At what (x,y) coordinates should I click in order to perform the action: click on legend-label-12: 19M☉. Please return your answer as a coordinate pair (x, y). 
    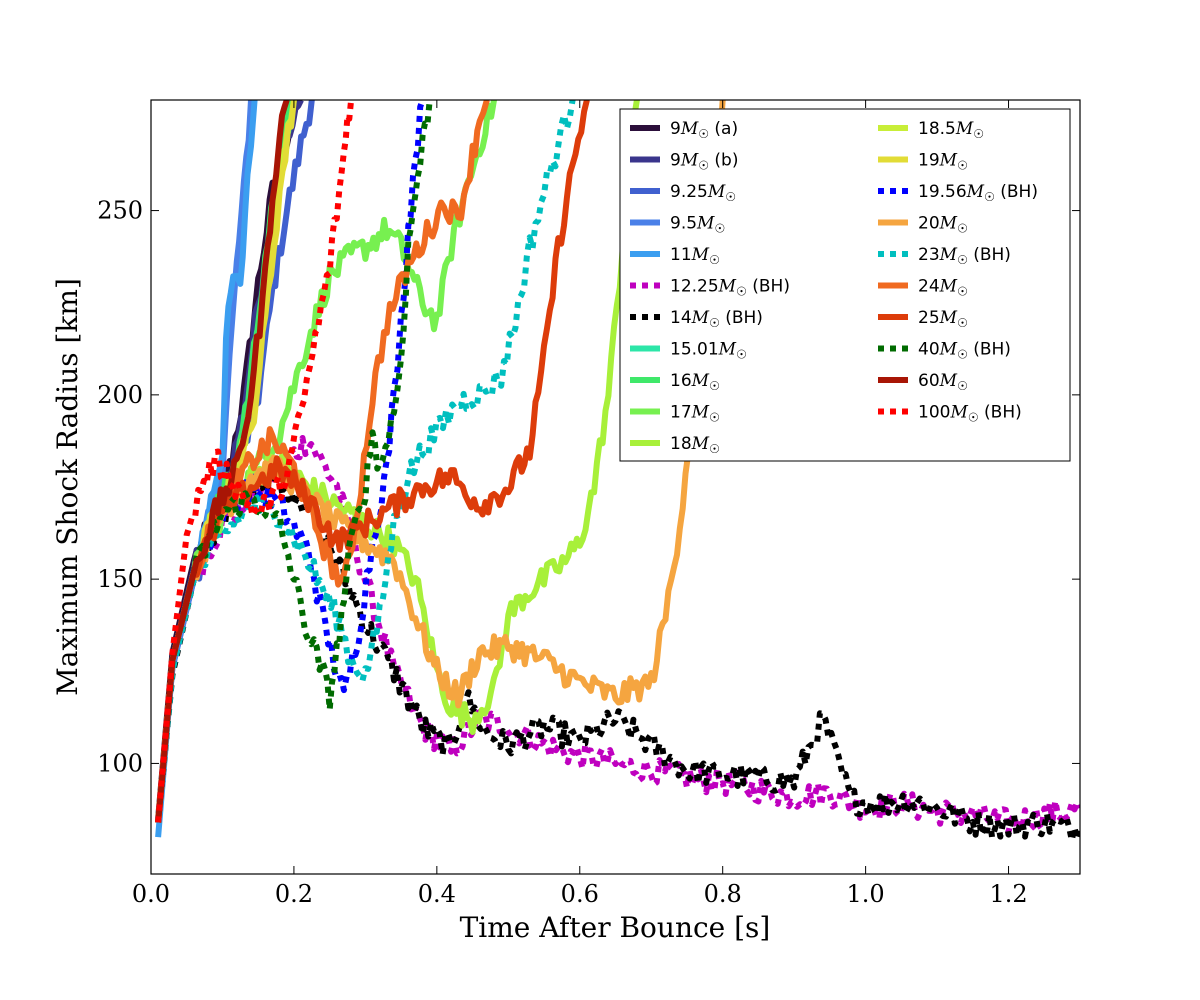
    Looking at the image, I should click on (943, 162).